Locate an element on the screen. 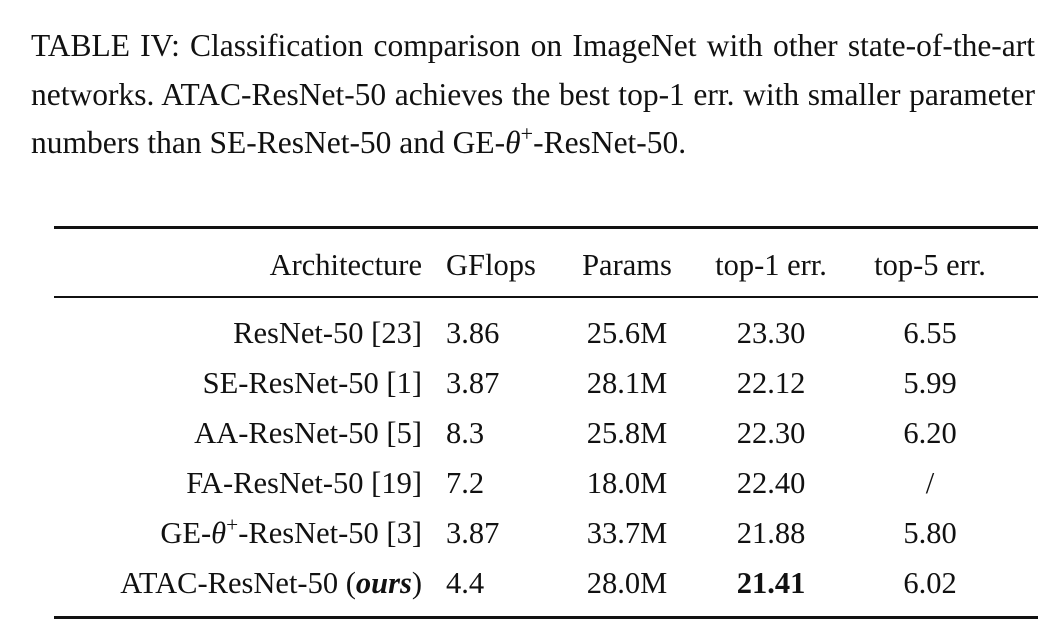 The height and width of the screenshot is (640, 1048). table-row: SE-ResNet-50 [1] 3.87 28.1M 22.12 5.99 is located at coordinates (524, 383).